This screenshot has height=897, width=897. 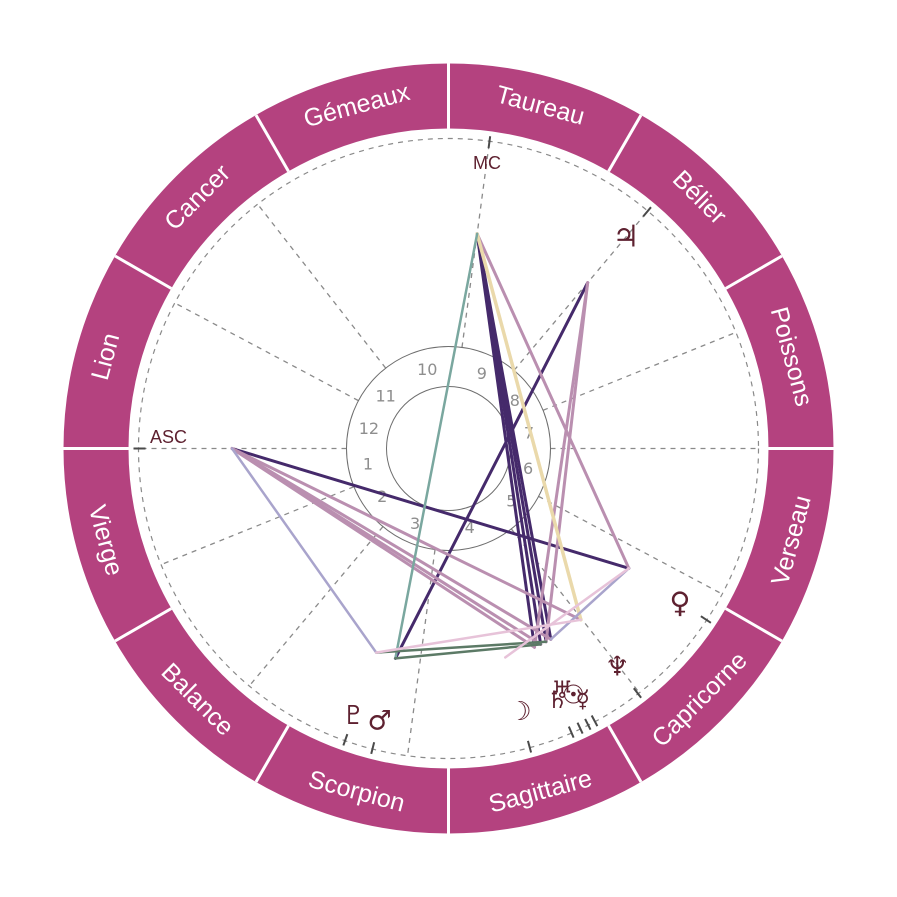 What do you see at coordinates (382, 496) in the screenshot?
I see `house-number-2: 2` at bounding box center [382, 496].